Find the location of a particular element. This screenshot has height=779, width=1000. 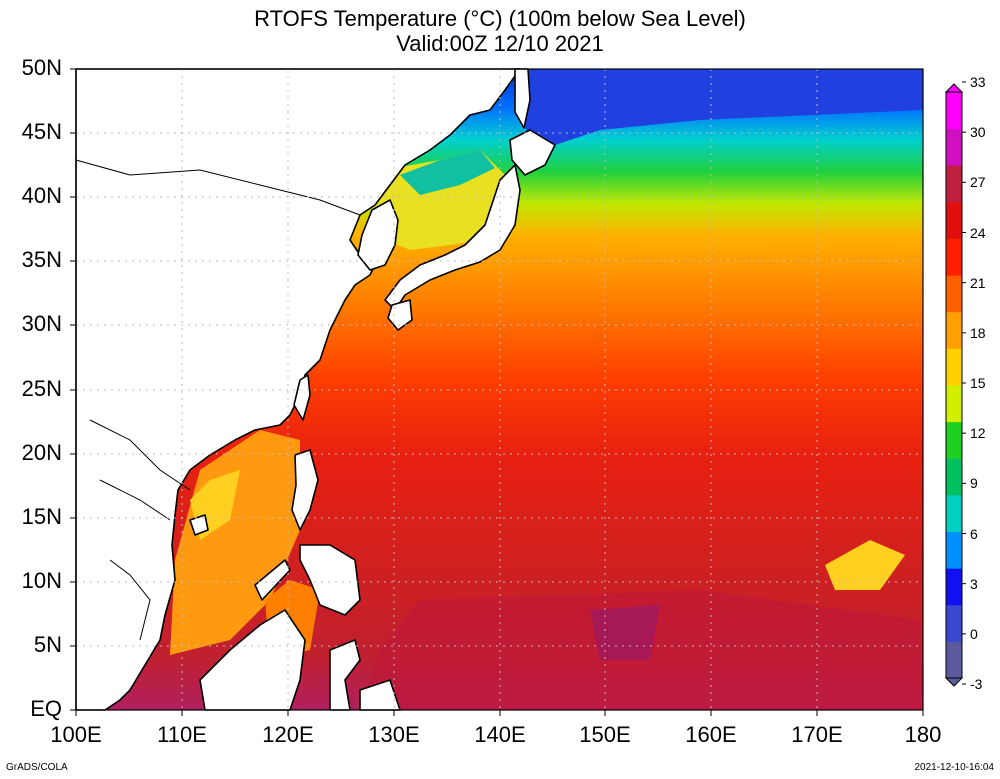

colorbar-label: 30 is located at coordinates (978, 132).